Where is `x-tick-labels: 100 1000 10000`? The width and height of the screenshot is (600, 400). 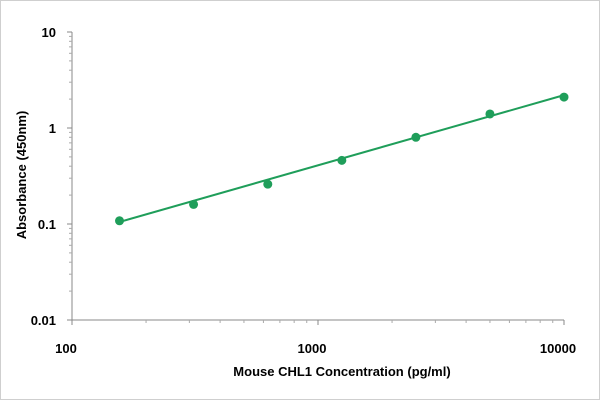
x-tick-labels: 100 1000 10000 is located at coordinates (315, 348).